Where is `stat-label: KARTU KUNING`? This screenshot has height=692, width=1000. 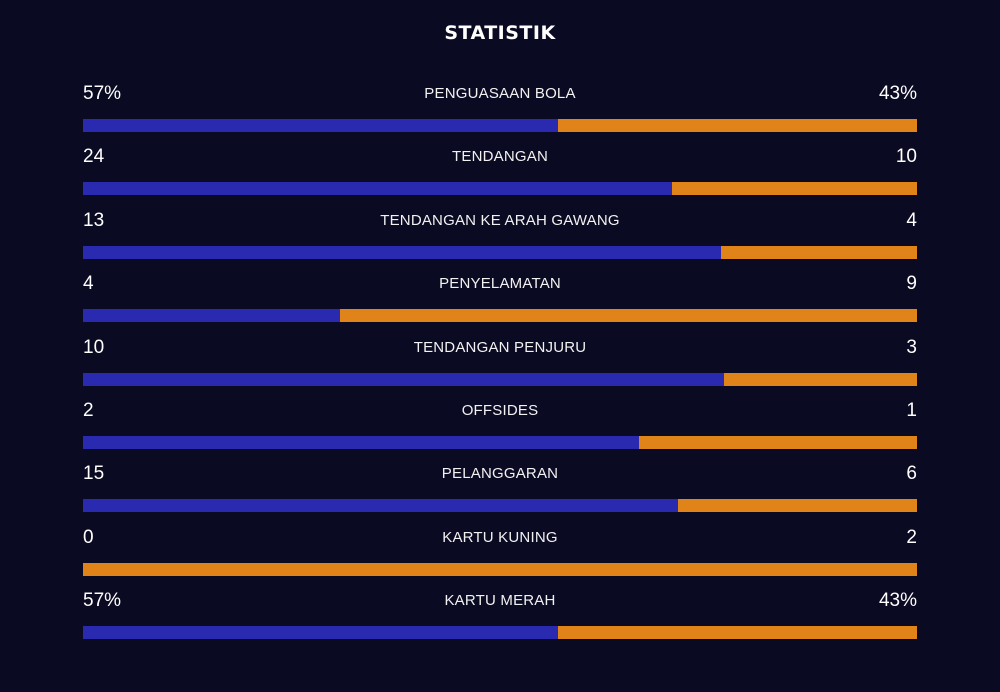
stat-label: KARTU KUNING is located at coordinates (500, 537).